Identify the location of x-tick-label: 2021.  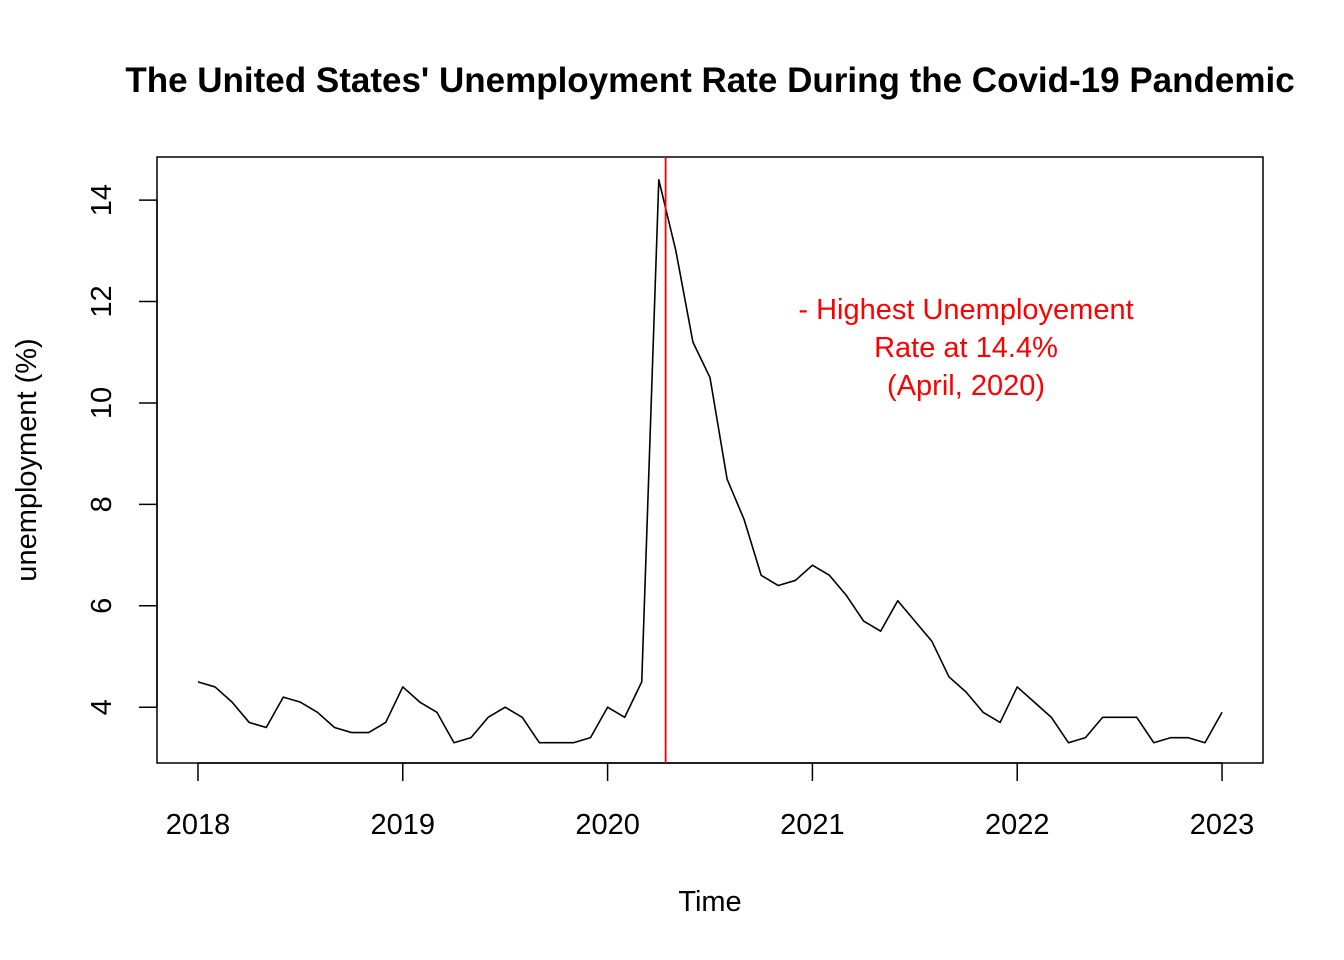
(812, 825).